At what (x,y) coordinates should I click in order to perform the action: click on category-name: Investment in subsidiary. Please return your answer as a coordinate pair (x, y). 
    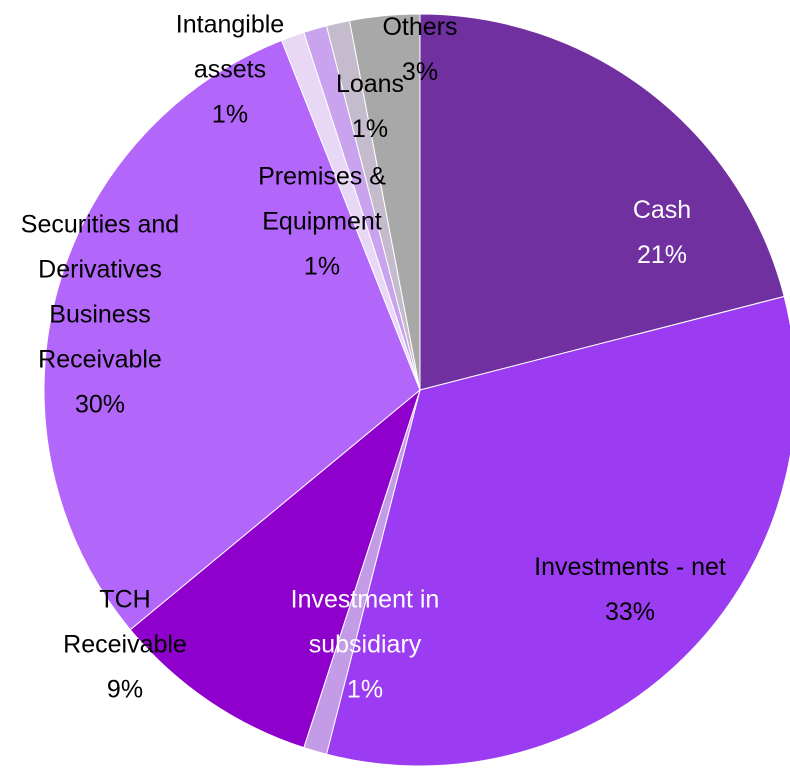
    Looking at the image, I should click on (365, 622).